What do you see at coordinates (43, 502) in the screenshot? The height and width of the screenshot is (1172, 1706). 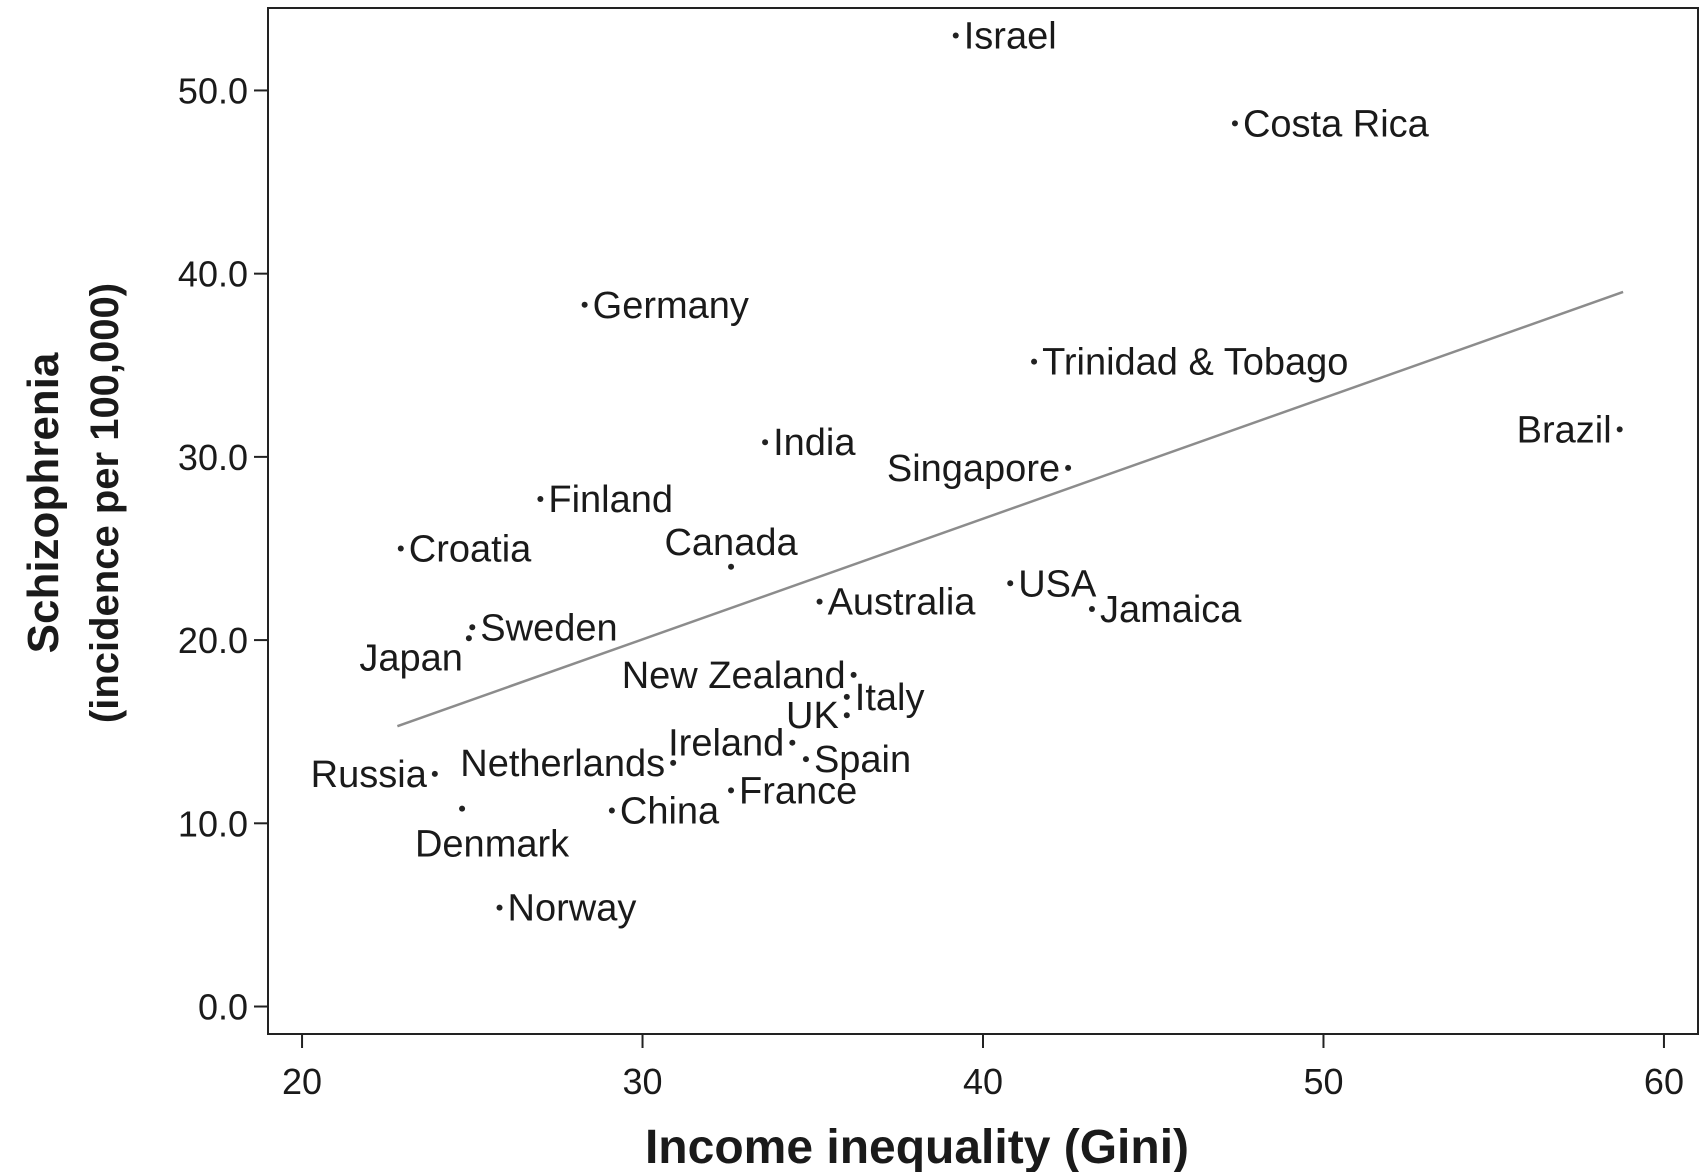 I see `y-axis-title-line1: Schizophrenia` at bounding box center [43, 502].